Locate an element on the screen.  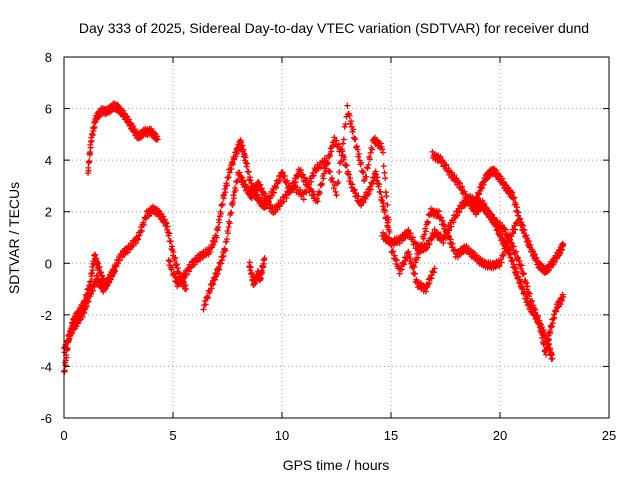
y-tick-label: 2 is located at coordinates (48, 212).